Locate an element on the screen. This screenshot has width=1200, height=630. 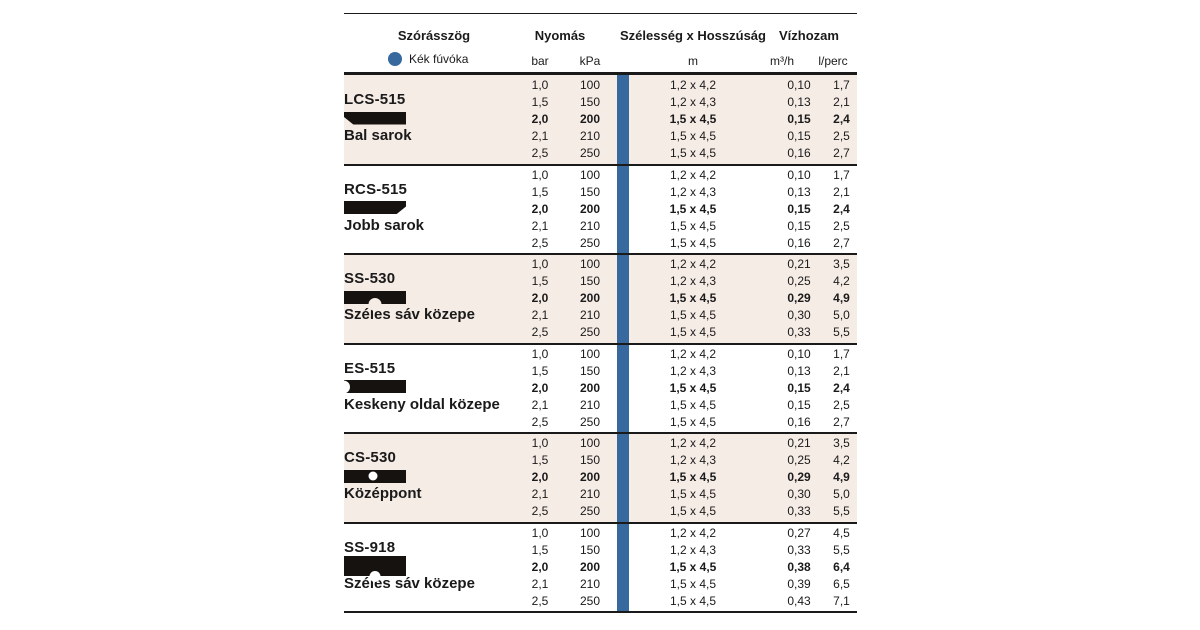
cell-flow-lperc: 4,9 is located at coordinates (841, 477).